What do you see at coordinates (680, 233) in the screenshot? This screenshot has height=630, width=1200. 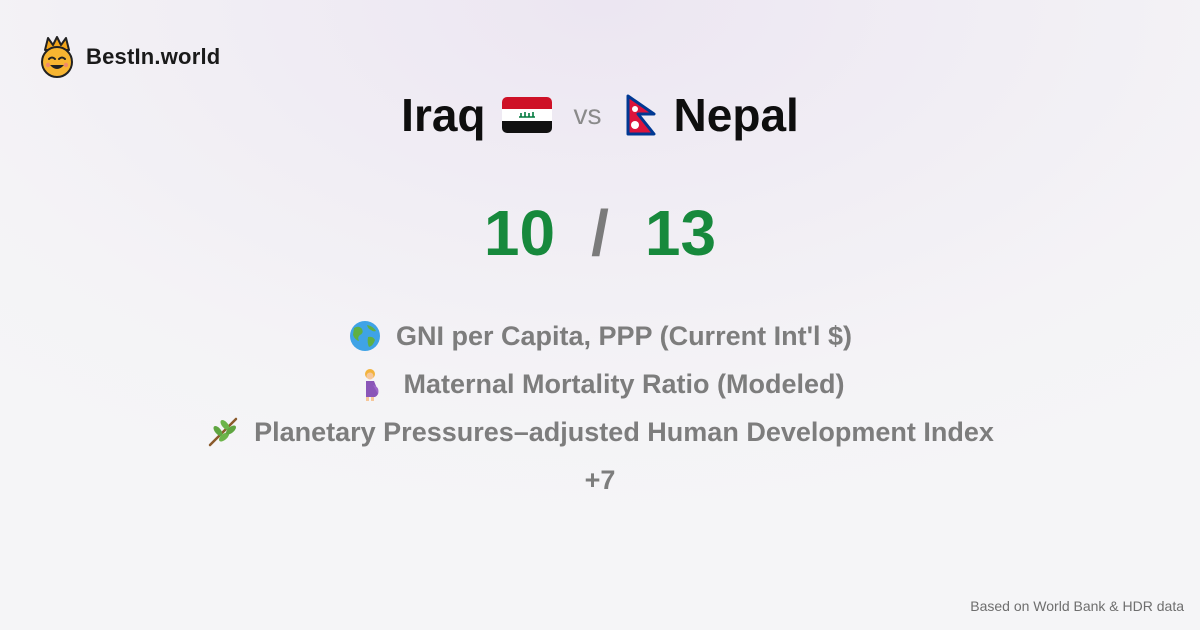 I see `right-score: 13` at bounding box center [680, 233].